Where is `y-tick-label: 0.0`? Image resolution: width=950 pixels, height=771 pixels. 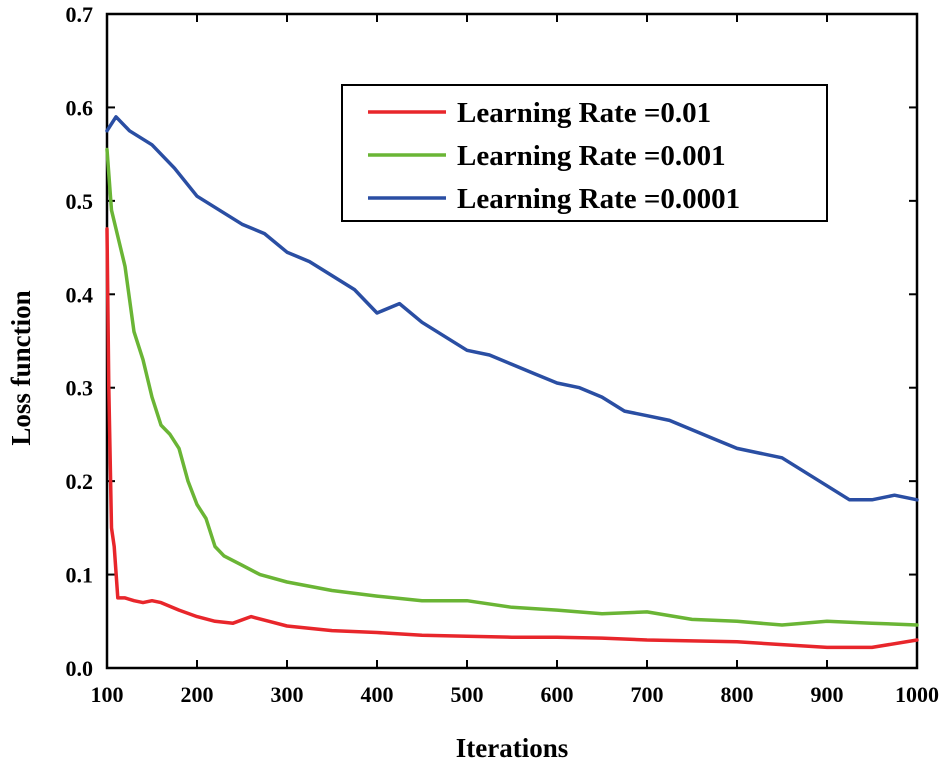 y-tick-label: 0.0 is located at coordinates (80, 668).